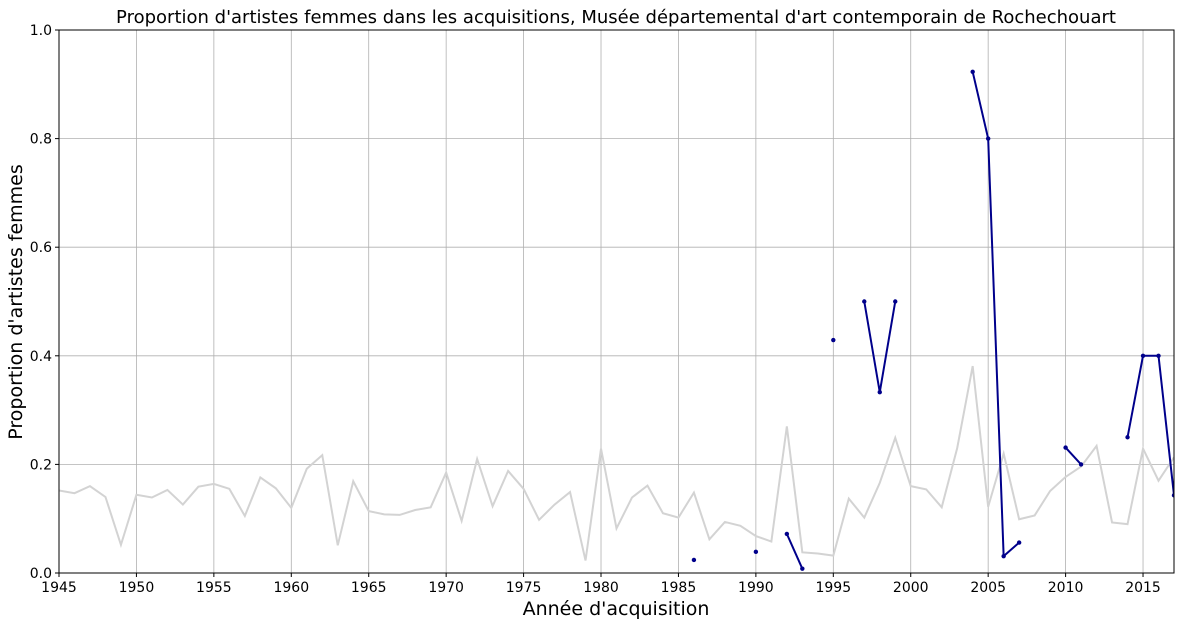 This screenshot has width=1184, height=630. What do you see at coordinates (1066, 588) in the screenshot?
I see `x-tick-label: 2010` at bounding box center [1066, 588].